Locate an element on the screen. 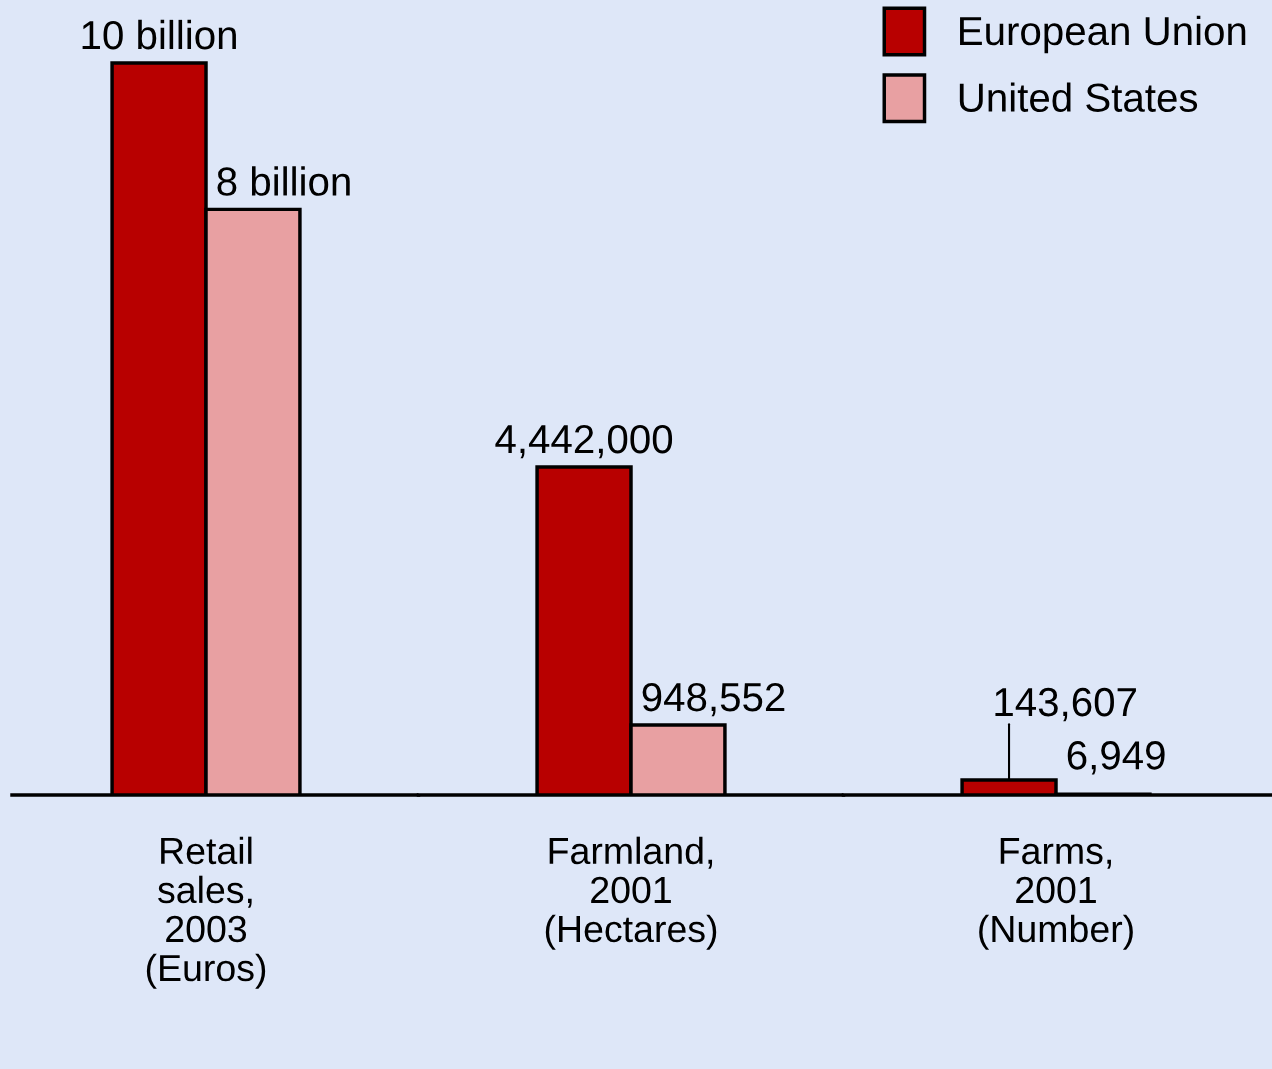 Image resolution: width=1272 pixels, height=1069 pixels. data-label: 143,607 is located at coordinates (1065, 704).